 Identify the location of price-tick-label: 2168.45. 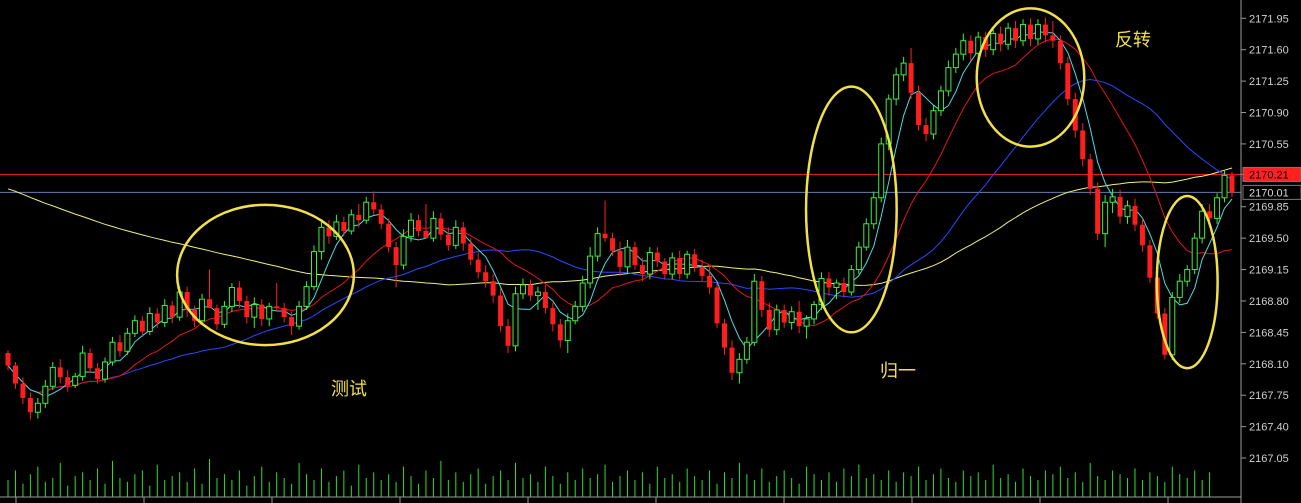
(1269, 333).